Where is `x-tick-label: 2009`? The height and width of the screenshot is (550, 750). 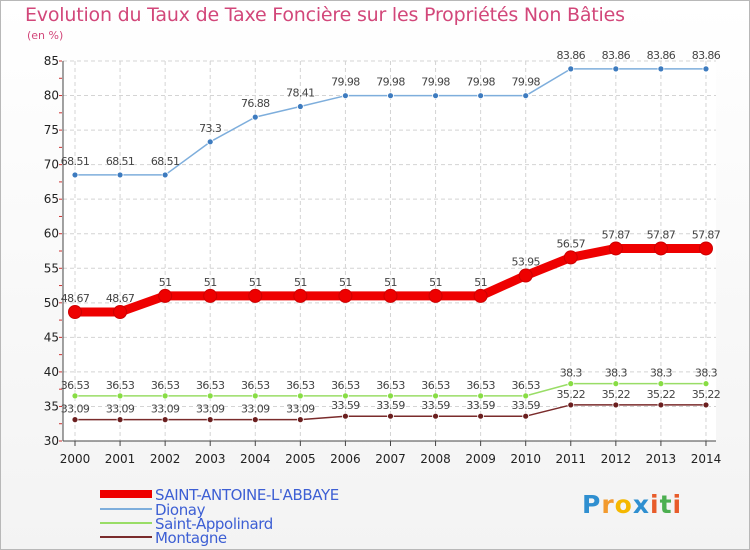
x-tick-label: 2009 is located at coordinates (480, 459).